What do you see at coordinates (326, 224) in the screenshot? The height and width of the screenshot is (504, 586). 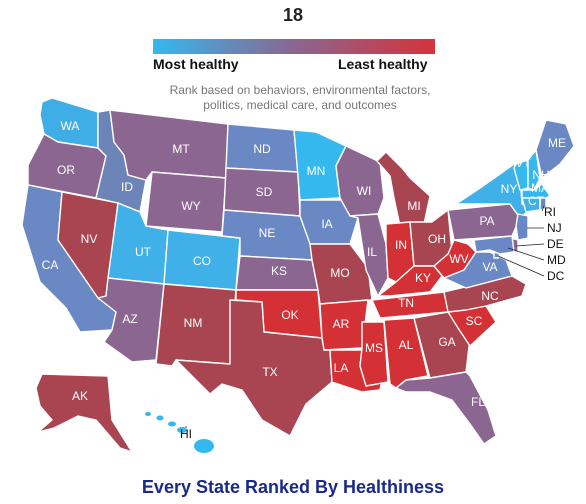 I see `label-ia: IA` at bounding box center [326, 224].